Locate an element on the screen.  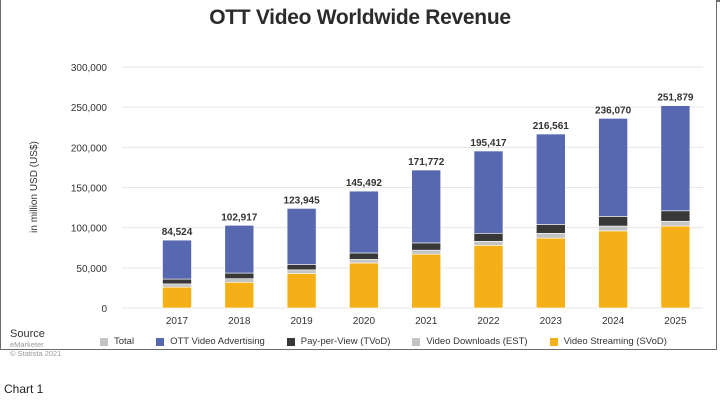
source-line-2: © Statista 2021 is located at coordinates (36, 353).